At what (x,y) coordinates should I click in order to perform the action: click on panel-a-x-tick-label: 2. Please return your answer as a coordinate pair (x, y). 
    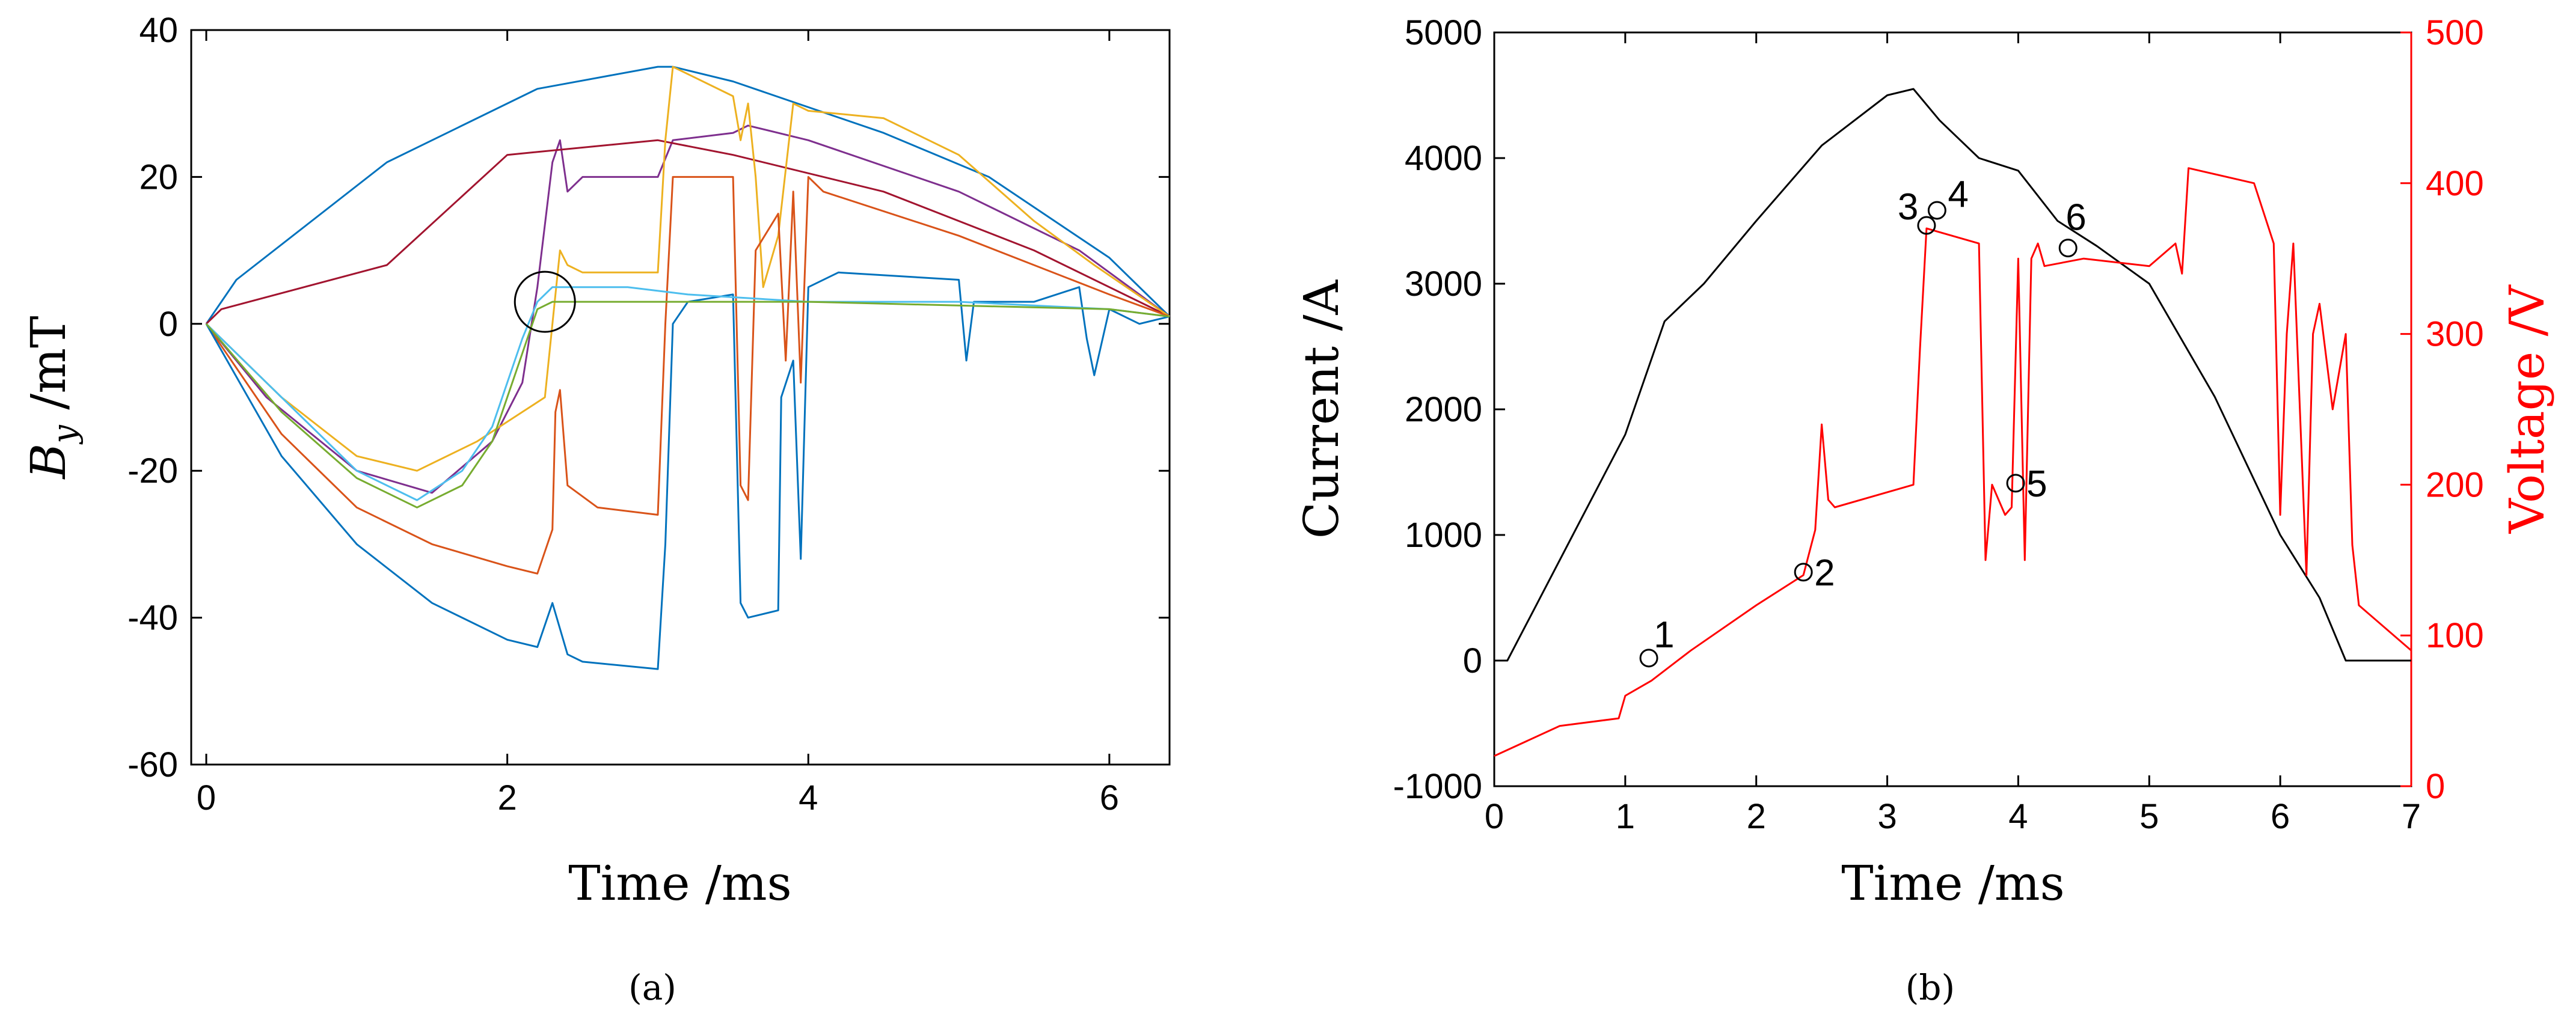
    Looking at the image, I should click on (507, 797).